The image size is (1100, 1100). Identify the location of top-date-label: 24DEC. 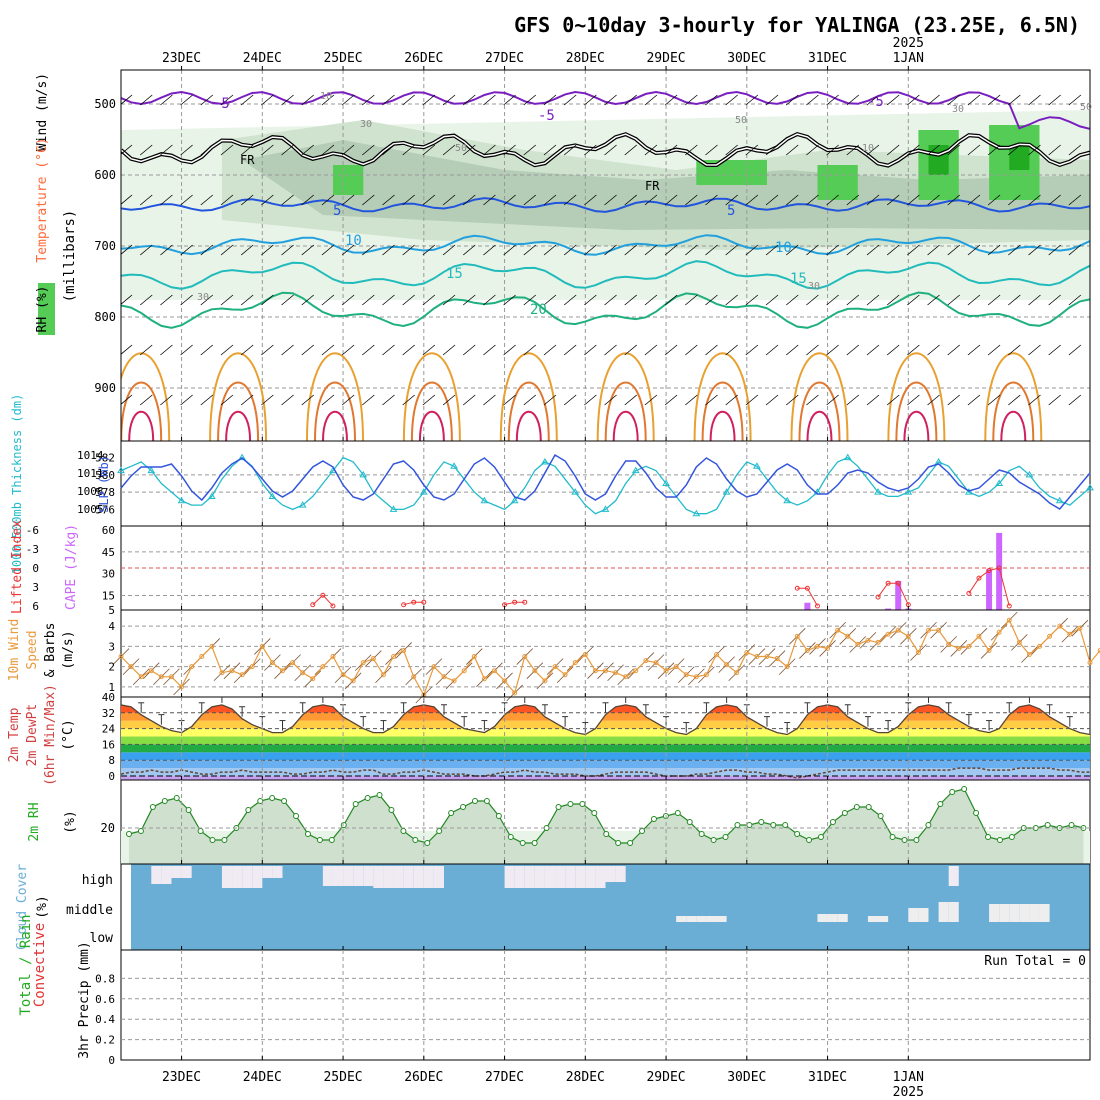
(262, 58).